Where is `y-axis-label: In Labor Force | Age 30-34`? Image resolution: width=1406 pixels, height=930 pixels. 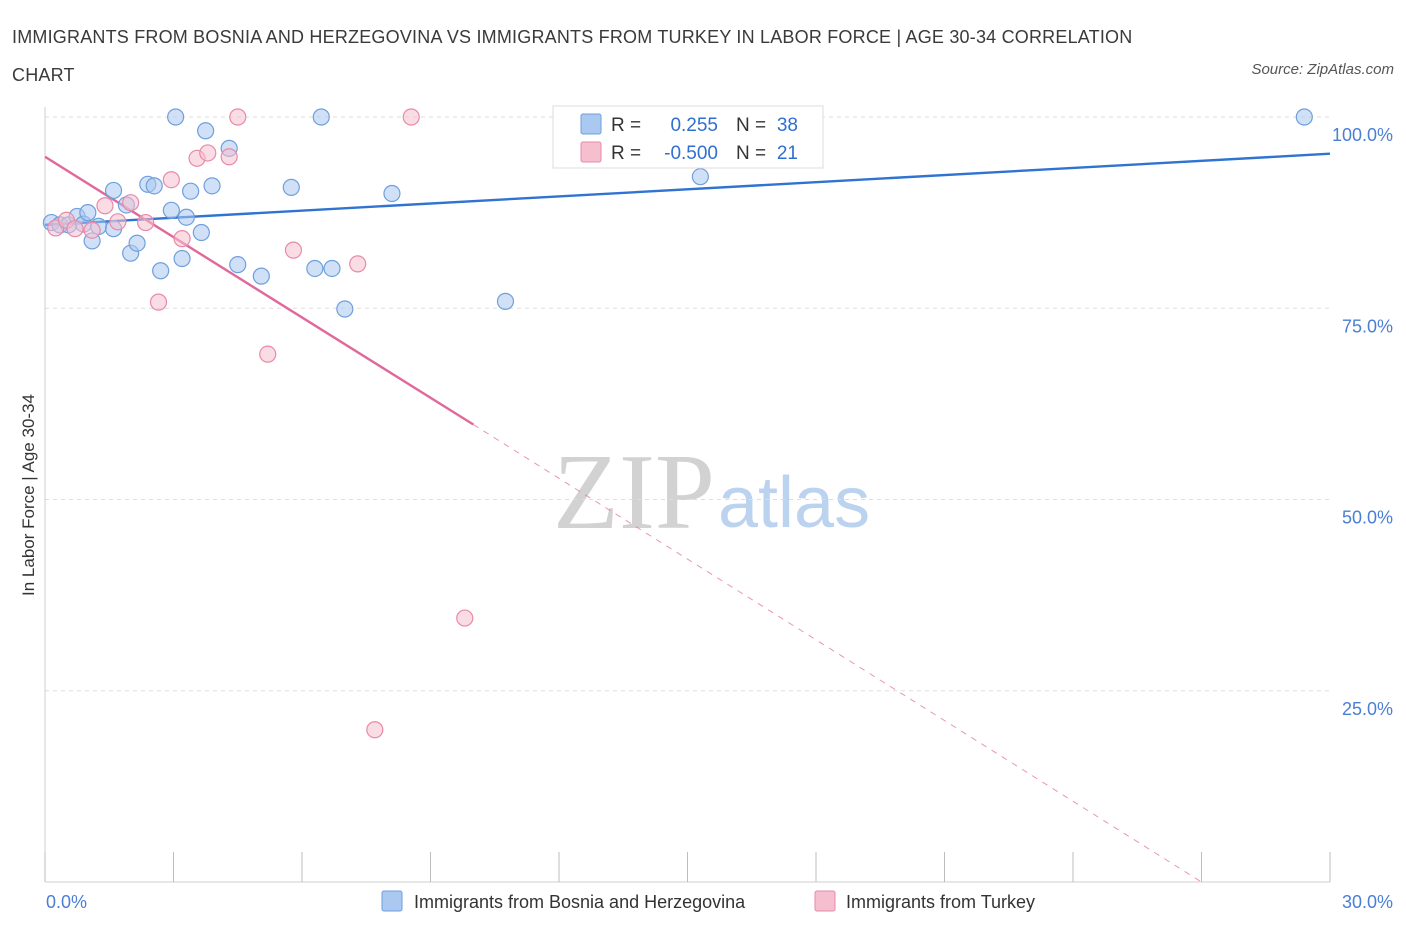
y-axis-label: In Labor Force | Age 30-34 is located at coordinates (28, 495).